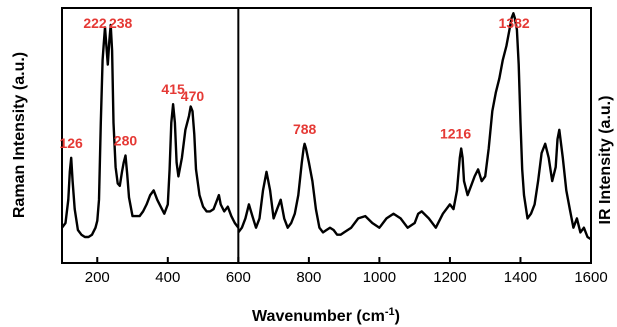  What do you see at coordinates (97, 277) in the screenshot?
I see `x-tick-label: 200` at bounding box center [97, 277].